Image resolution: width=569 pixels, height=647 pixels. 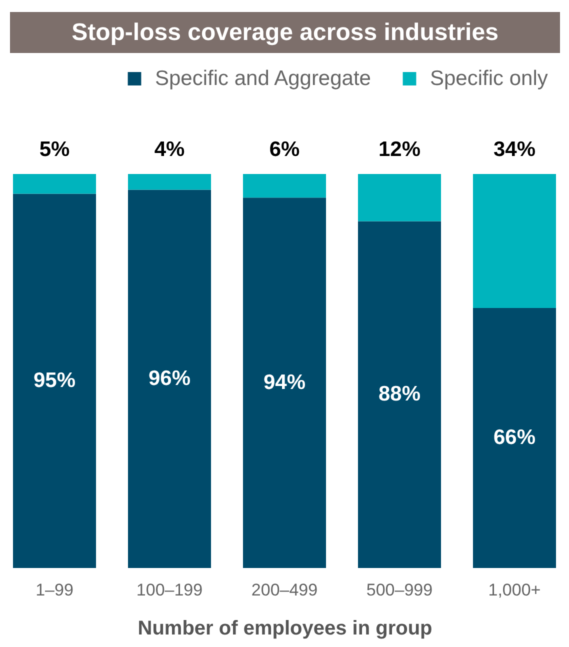 What do you see at coordinates (170, 149) in the screenshot?
I see `data-label: 4%` at bounding box center [170, 149].